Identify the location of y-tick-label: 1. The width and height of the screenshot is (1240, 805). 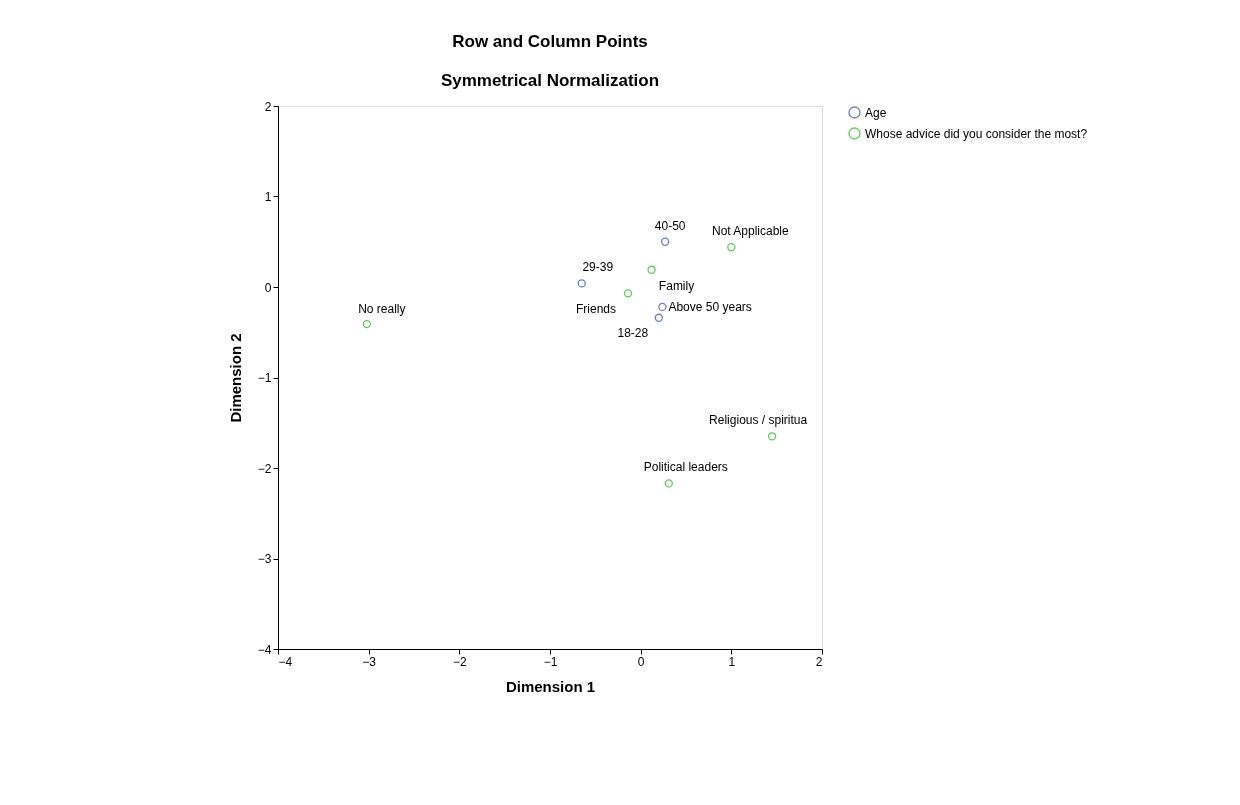
(268, 197).